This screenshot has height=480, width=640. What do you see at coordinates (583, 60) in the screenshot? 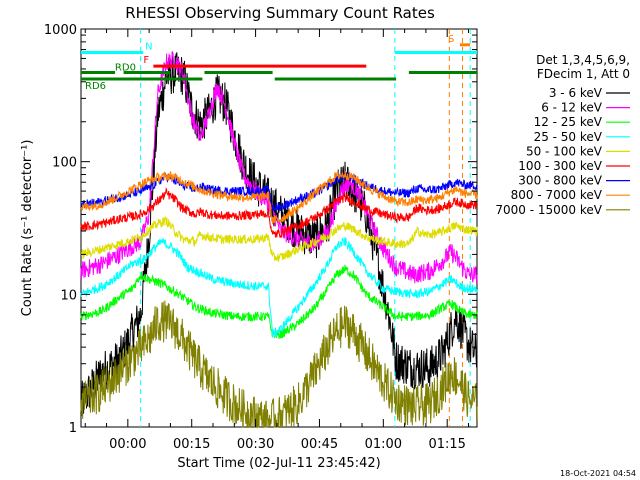
I see `legend-header: Det 1,3,4,5,6,9,` at bounding box center [583, 60].